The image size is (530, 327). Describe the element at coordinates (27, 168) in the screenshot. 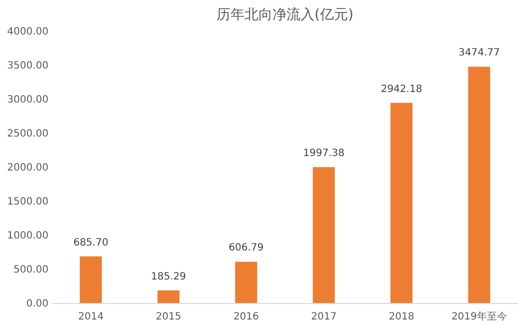

I see `y-tick-label: 2000.00` at that location.